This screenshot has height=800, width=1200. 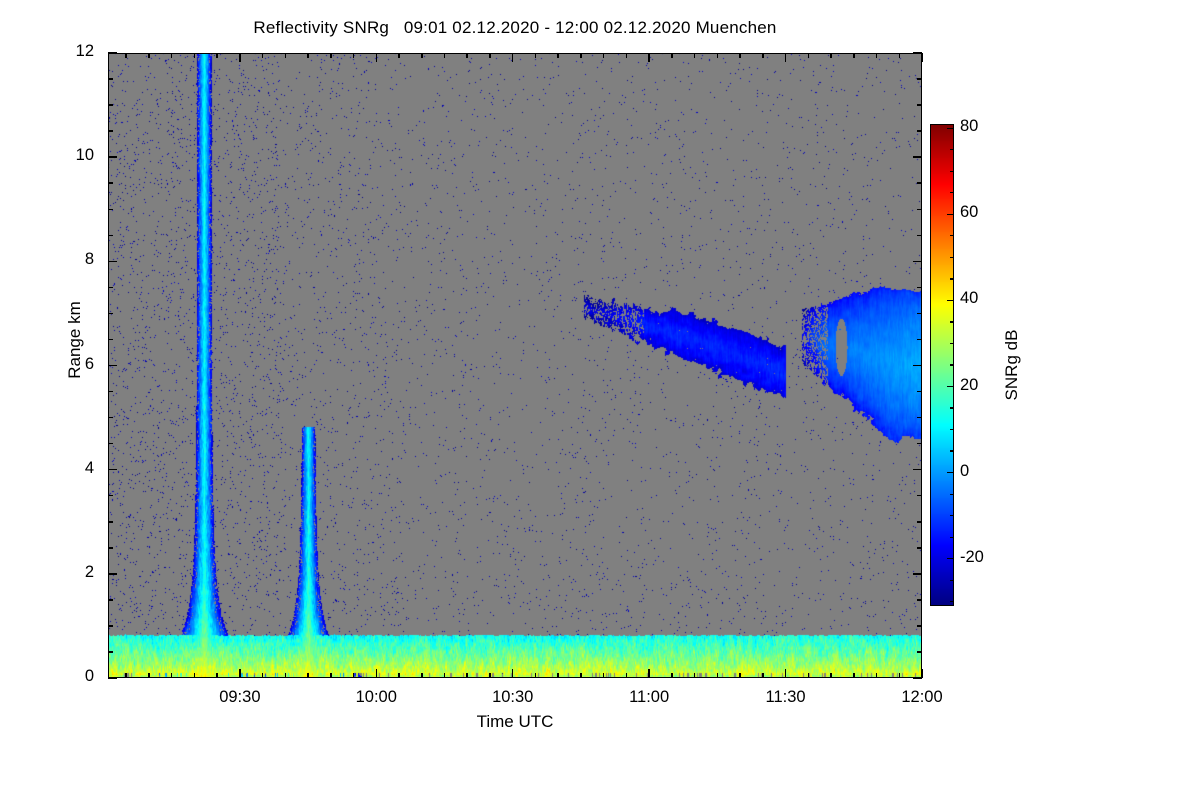 What do you see at coordinates (89, 571) in the screenshot?
I see `y-tick-label: 2` at bounding box center [89, 571].